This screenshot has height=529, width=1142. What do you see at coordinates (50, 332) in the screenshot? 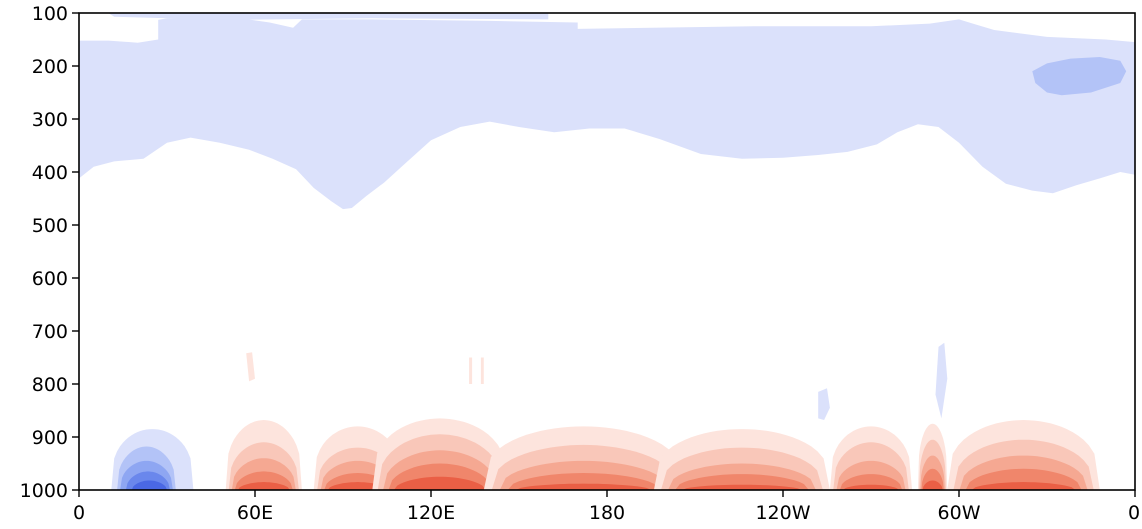
I see `y-tick-label-700: 700` at bounding box center [50, 332].